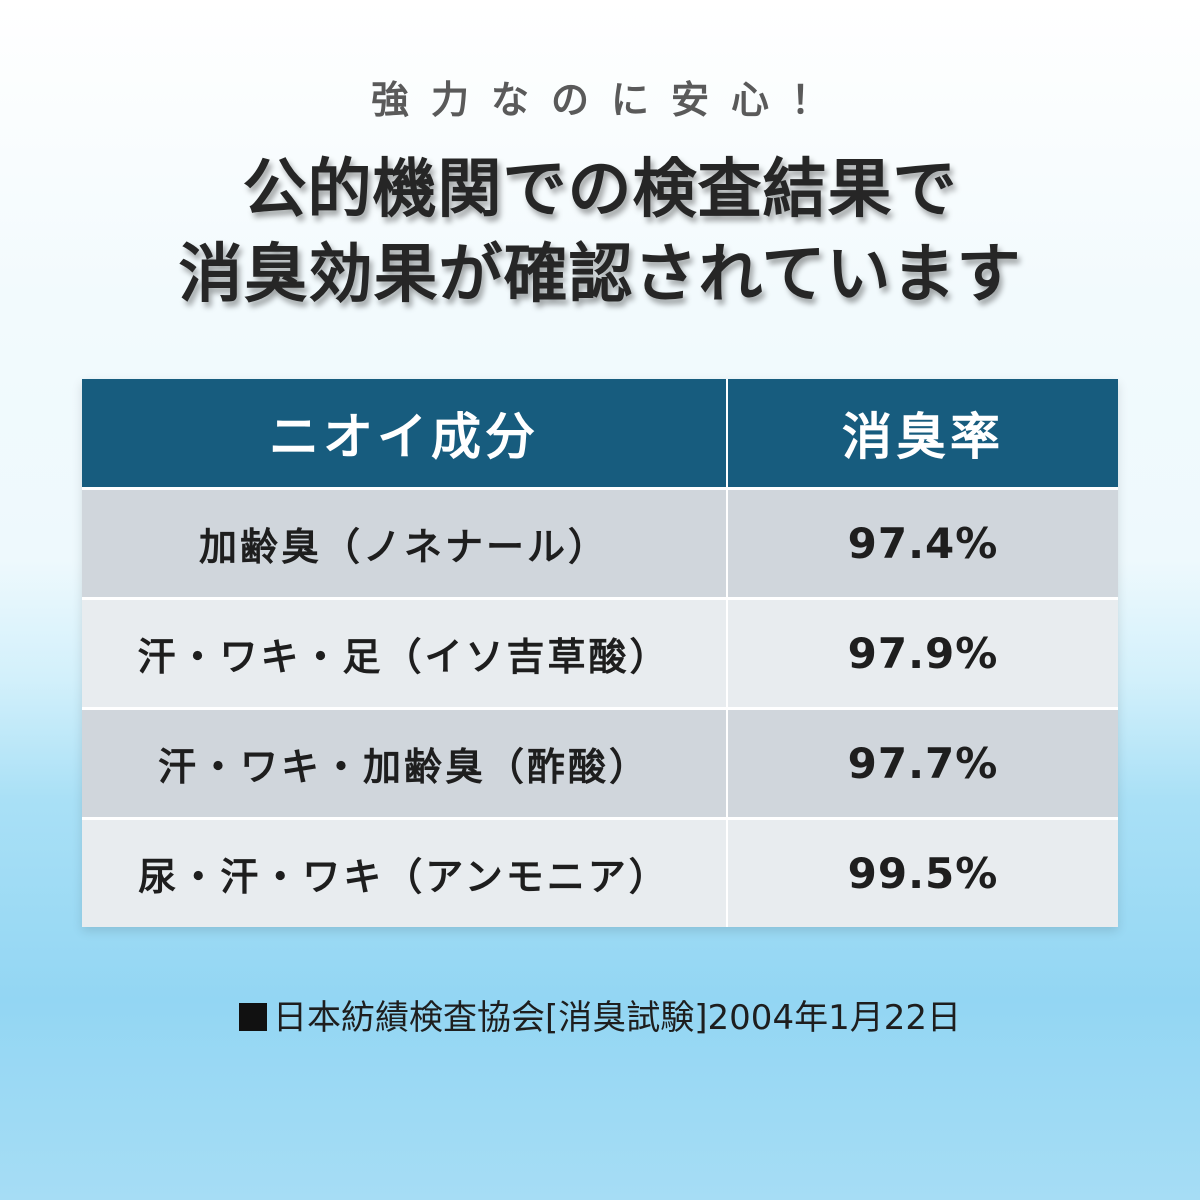 Image resolution: width=1200 pixels, height=1200 pixels. I want to click on table-row: 汗・ワキ・加齢臭（酢酸） 97.7%, so click(600, 762).